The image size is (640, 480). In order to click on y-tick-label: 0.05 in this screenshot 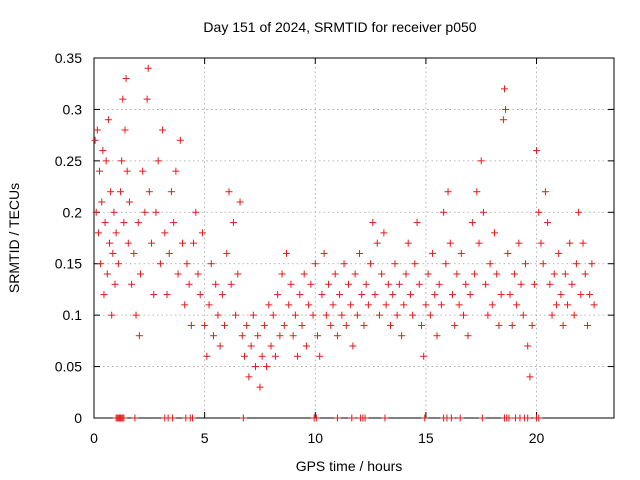, I will do `click(68, 367)`.